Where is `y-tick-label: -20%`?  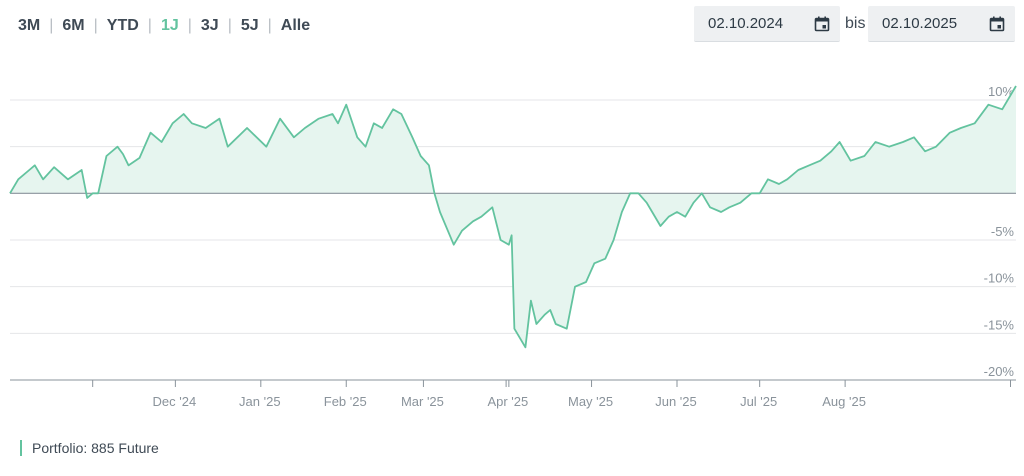
y-tick-label: -20% is located at coordinates (999, 371).